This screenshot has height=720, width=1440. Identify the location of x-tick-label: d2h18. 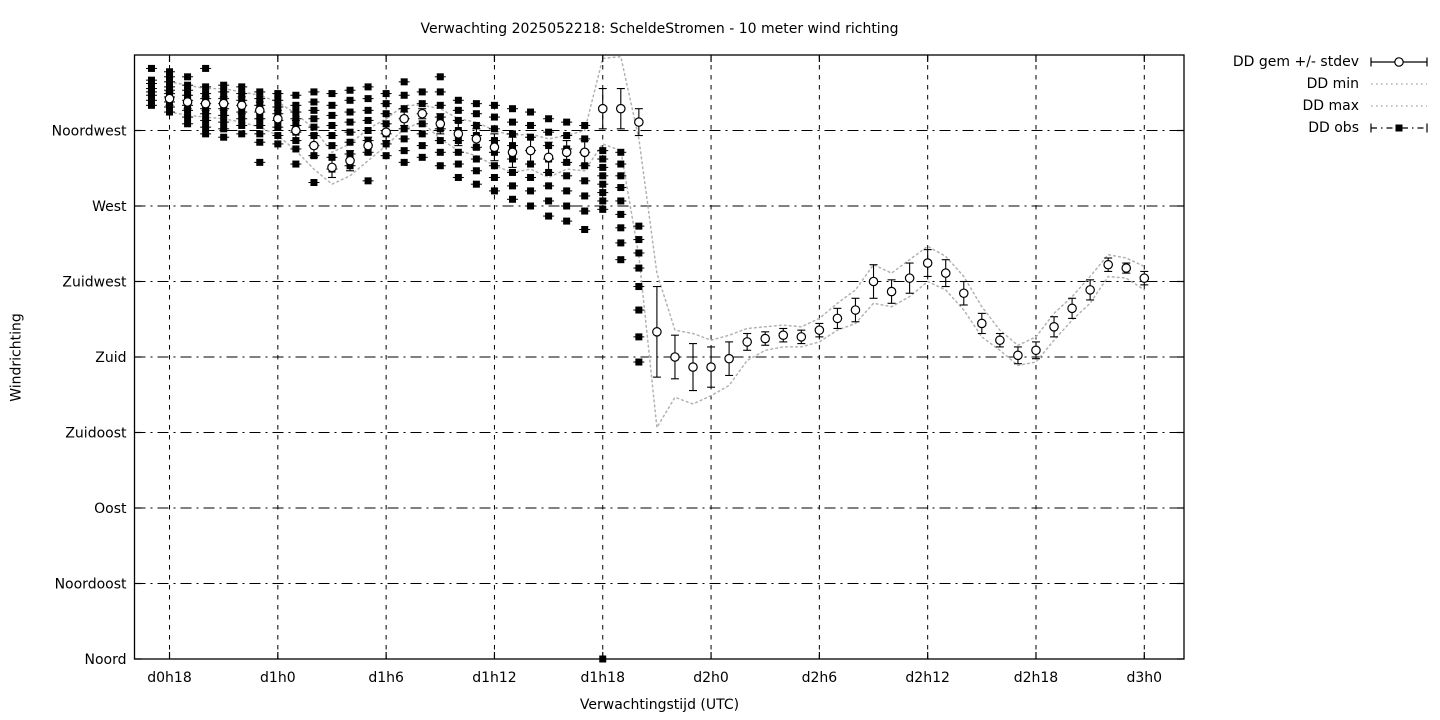
(1036, 678).